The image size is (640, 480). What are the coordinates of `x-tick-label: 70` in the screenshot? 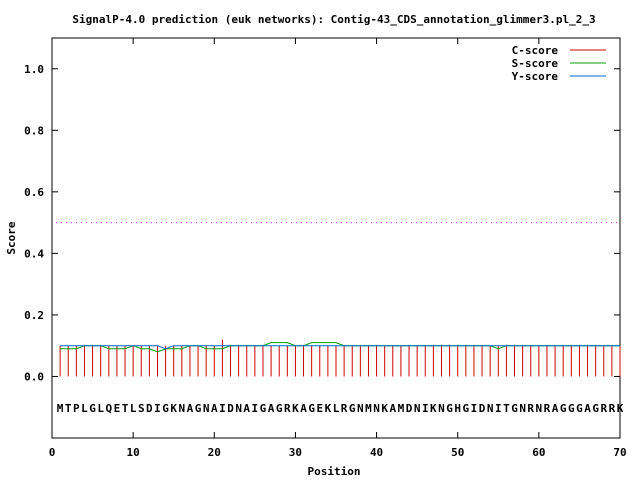 It's located at (619, 452).